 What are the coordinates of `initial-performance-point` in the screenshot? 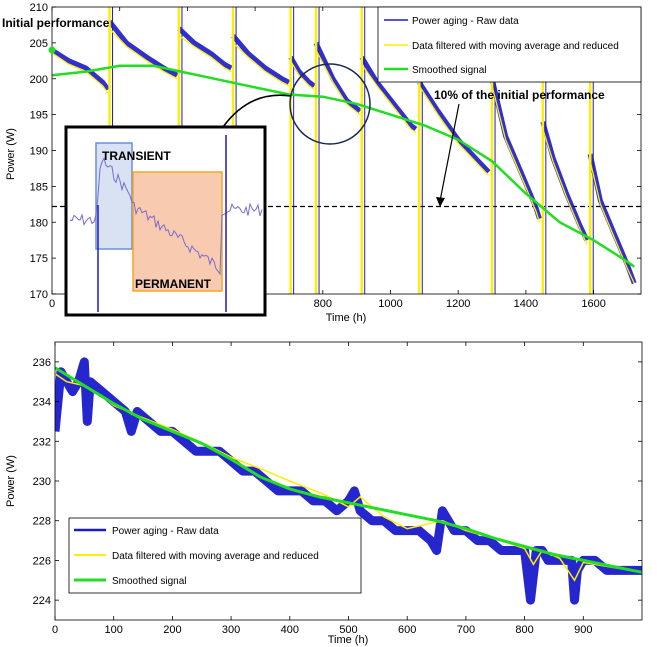 It's located at (52, 50).